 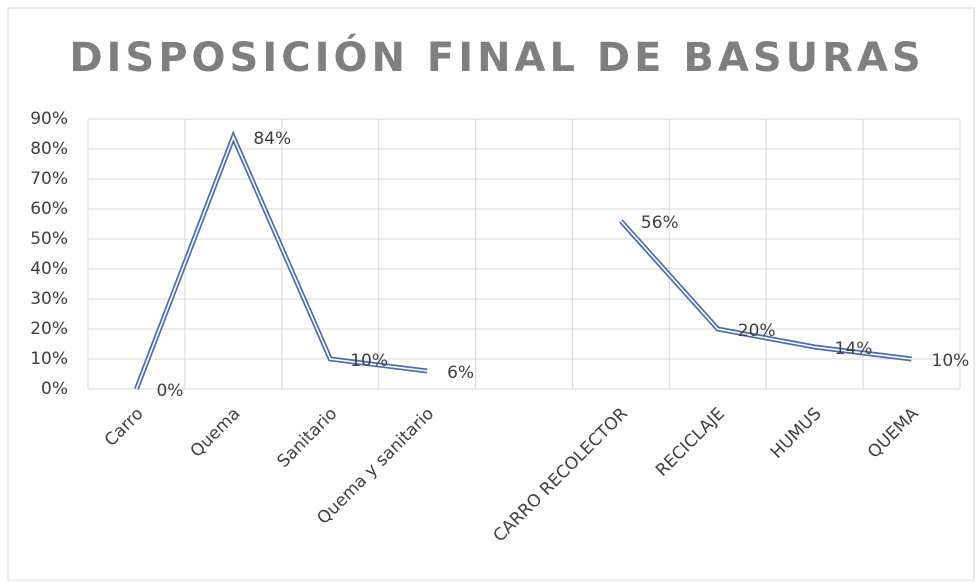 What do you see at coordinates (49, 269) in the screenshot?
I see `y-tick-label: 40%` at bounding box center [49, 269].